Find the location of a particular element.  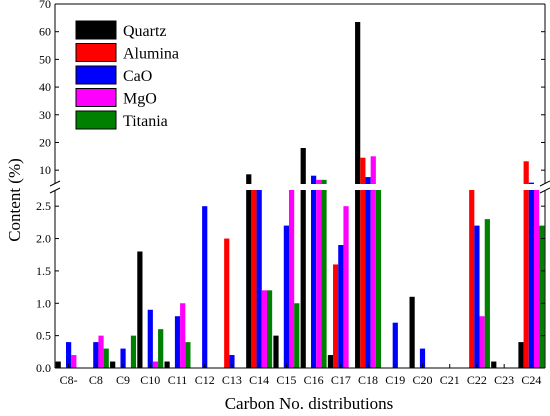

bar-cao-c18-upper is located at coordinates (368, 180).